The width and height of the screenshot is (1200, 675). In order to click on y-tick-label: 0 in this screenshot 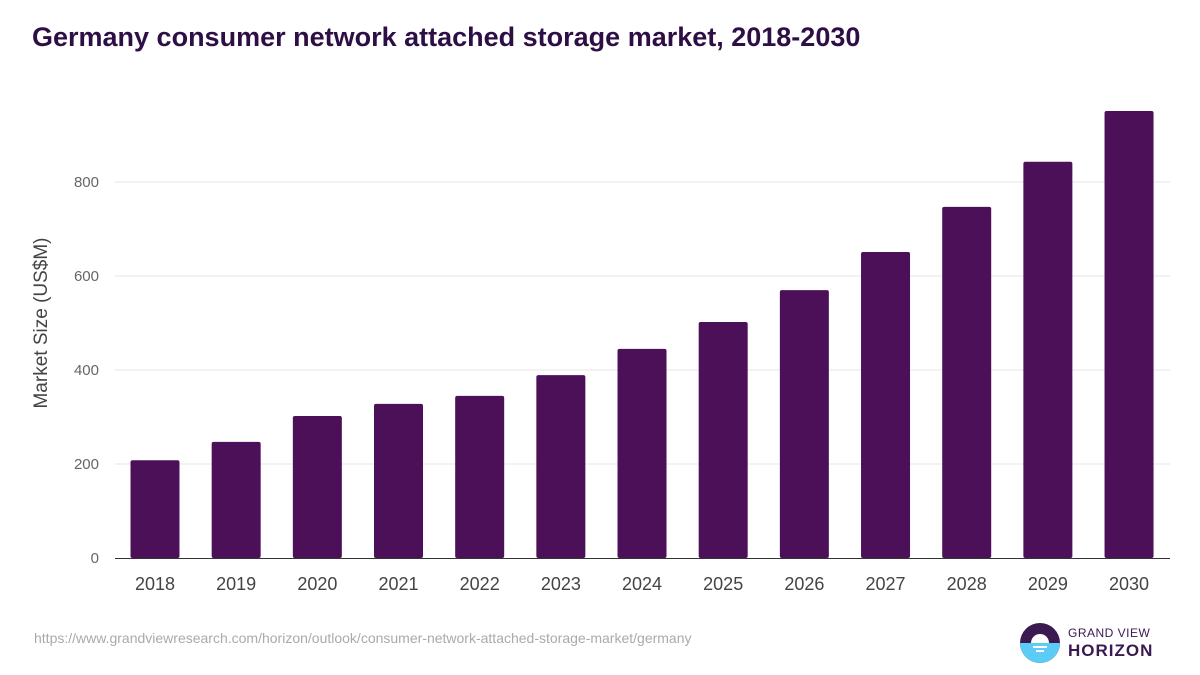, I will do `click(95, 558)`.